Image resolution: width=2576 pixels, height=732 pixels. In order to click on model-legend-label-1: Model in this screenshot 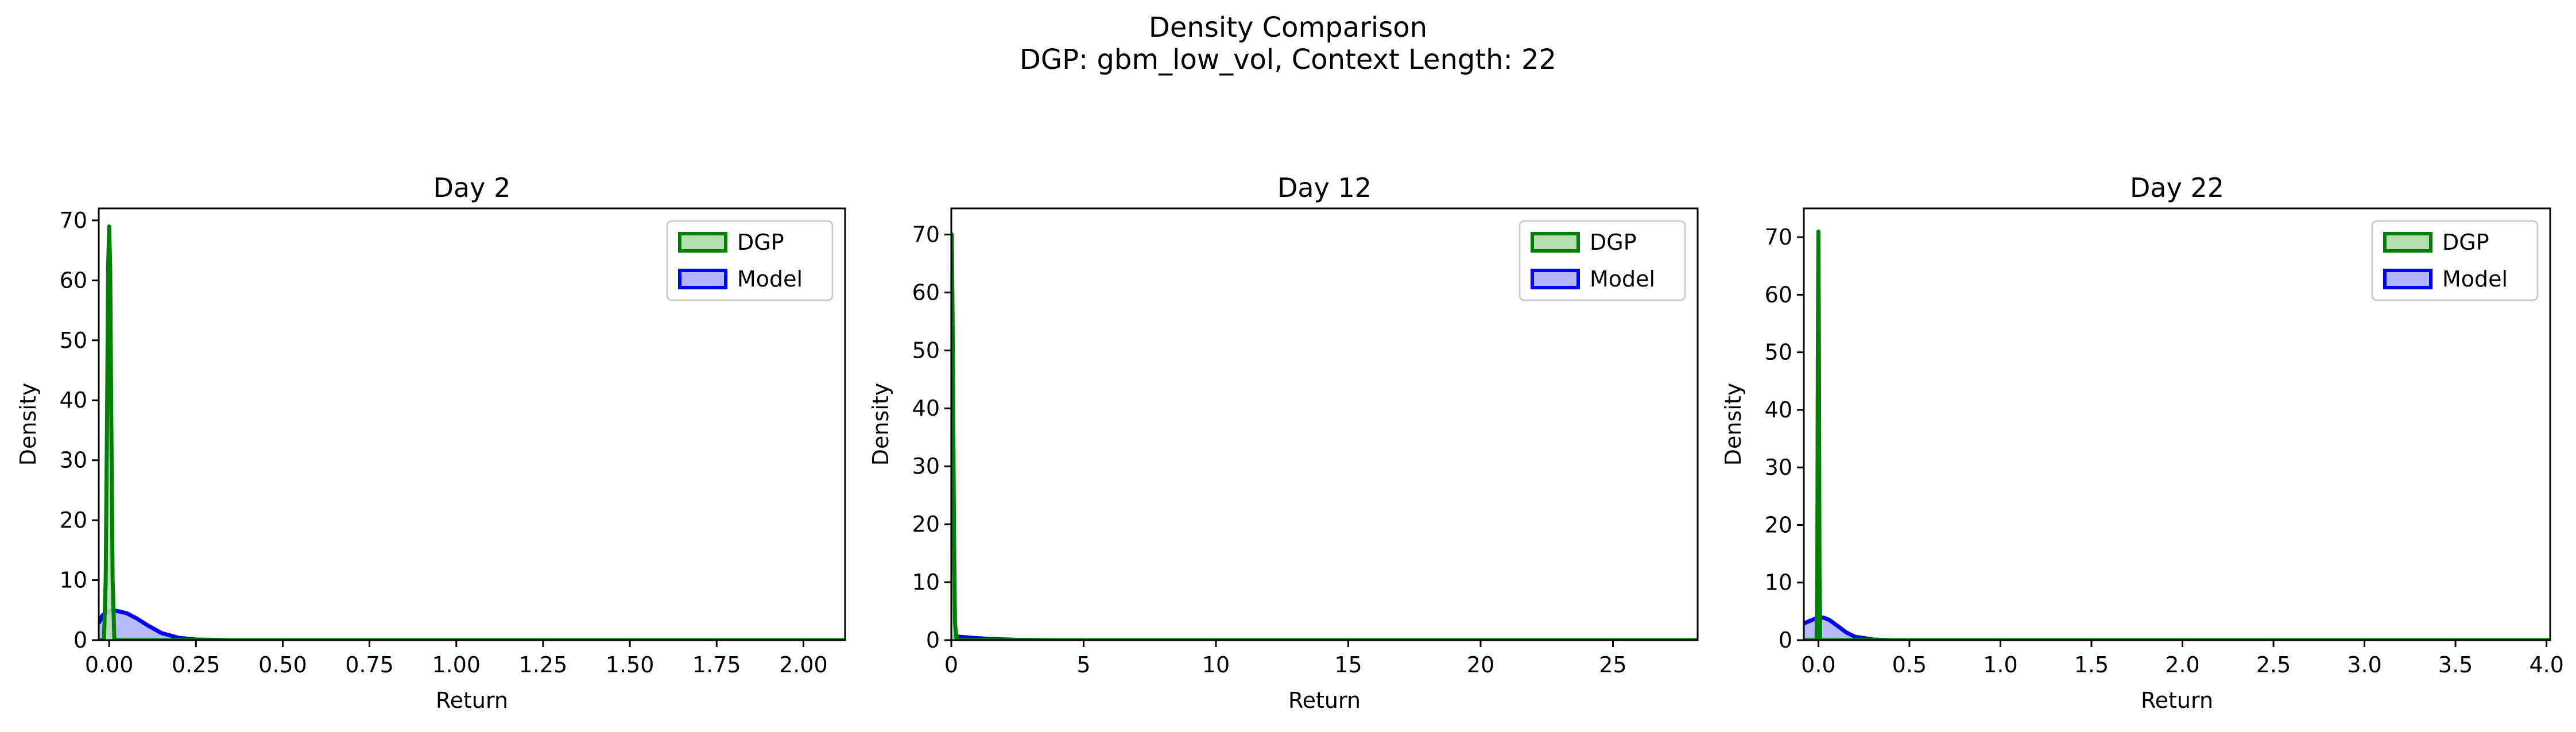, I will do `click(770, 279)`.